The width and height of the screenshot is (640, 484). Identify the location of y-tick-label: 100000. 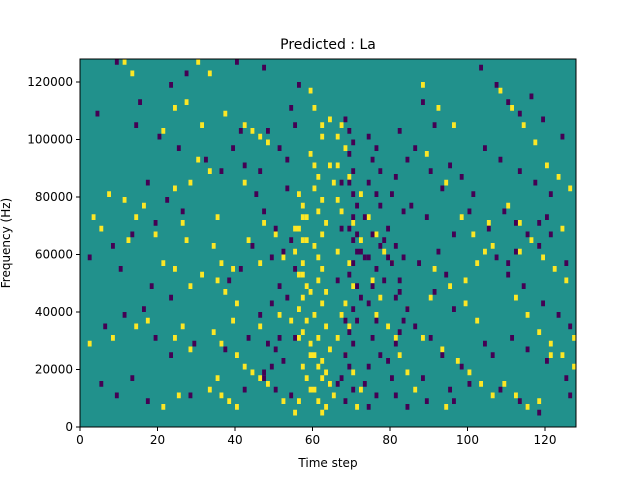
(50, 140).